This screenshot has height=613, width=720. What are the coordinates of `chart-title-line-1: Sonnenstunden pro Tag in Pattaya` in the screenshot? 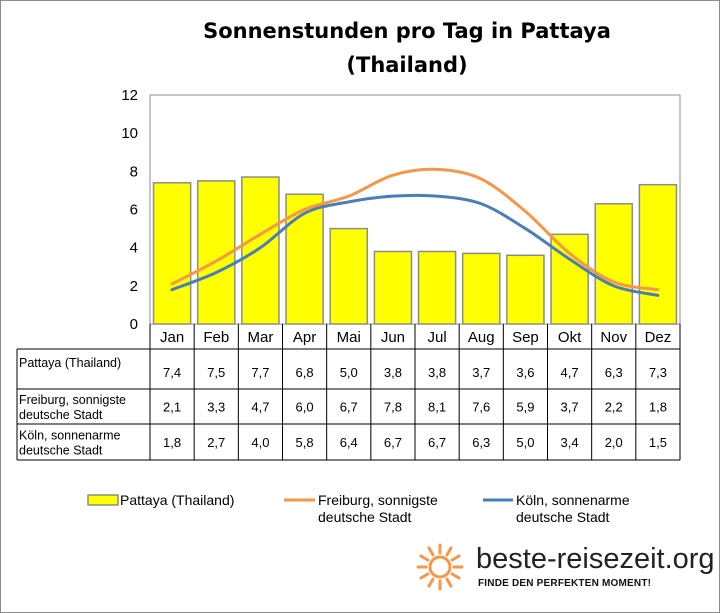 It's located at (407, 31).